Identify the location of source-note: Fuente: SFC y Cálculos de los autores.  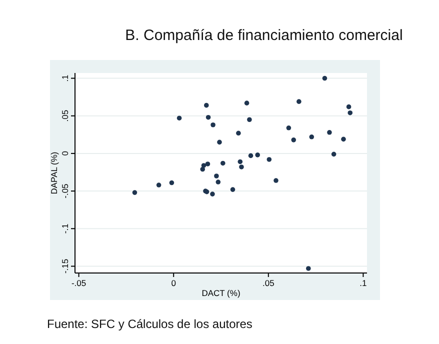
(149, 324).